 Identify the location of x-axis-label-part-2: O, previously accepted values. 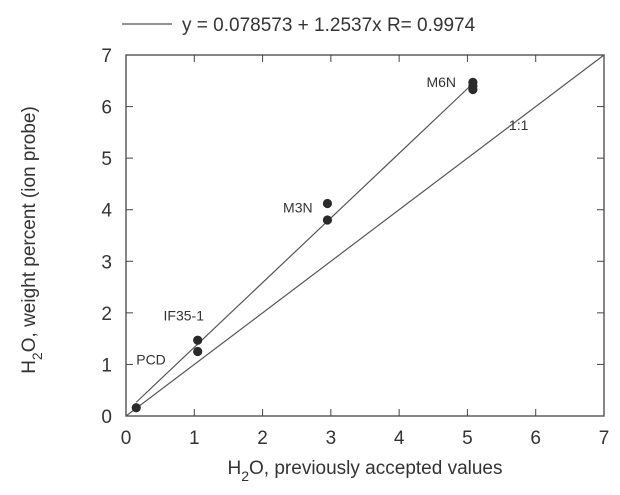
(375, 468).